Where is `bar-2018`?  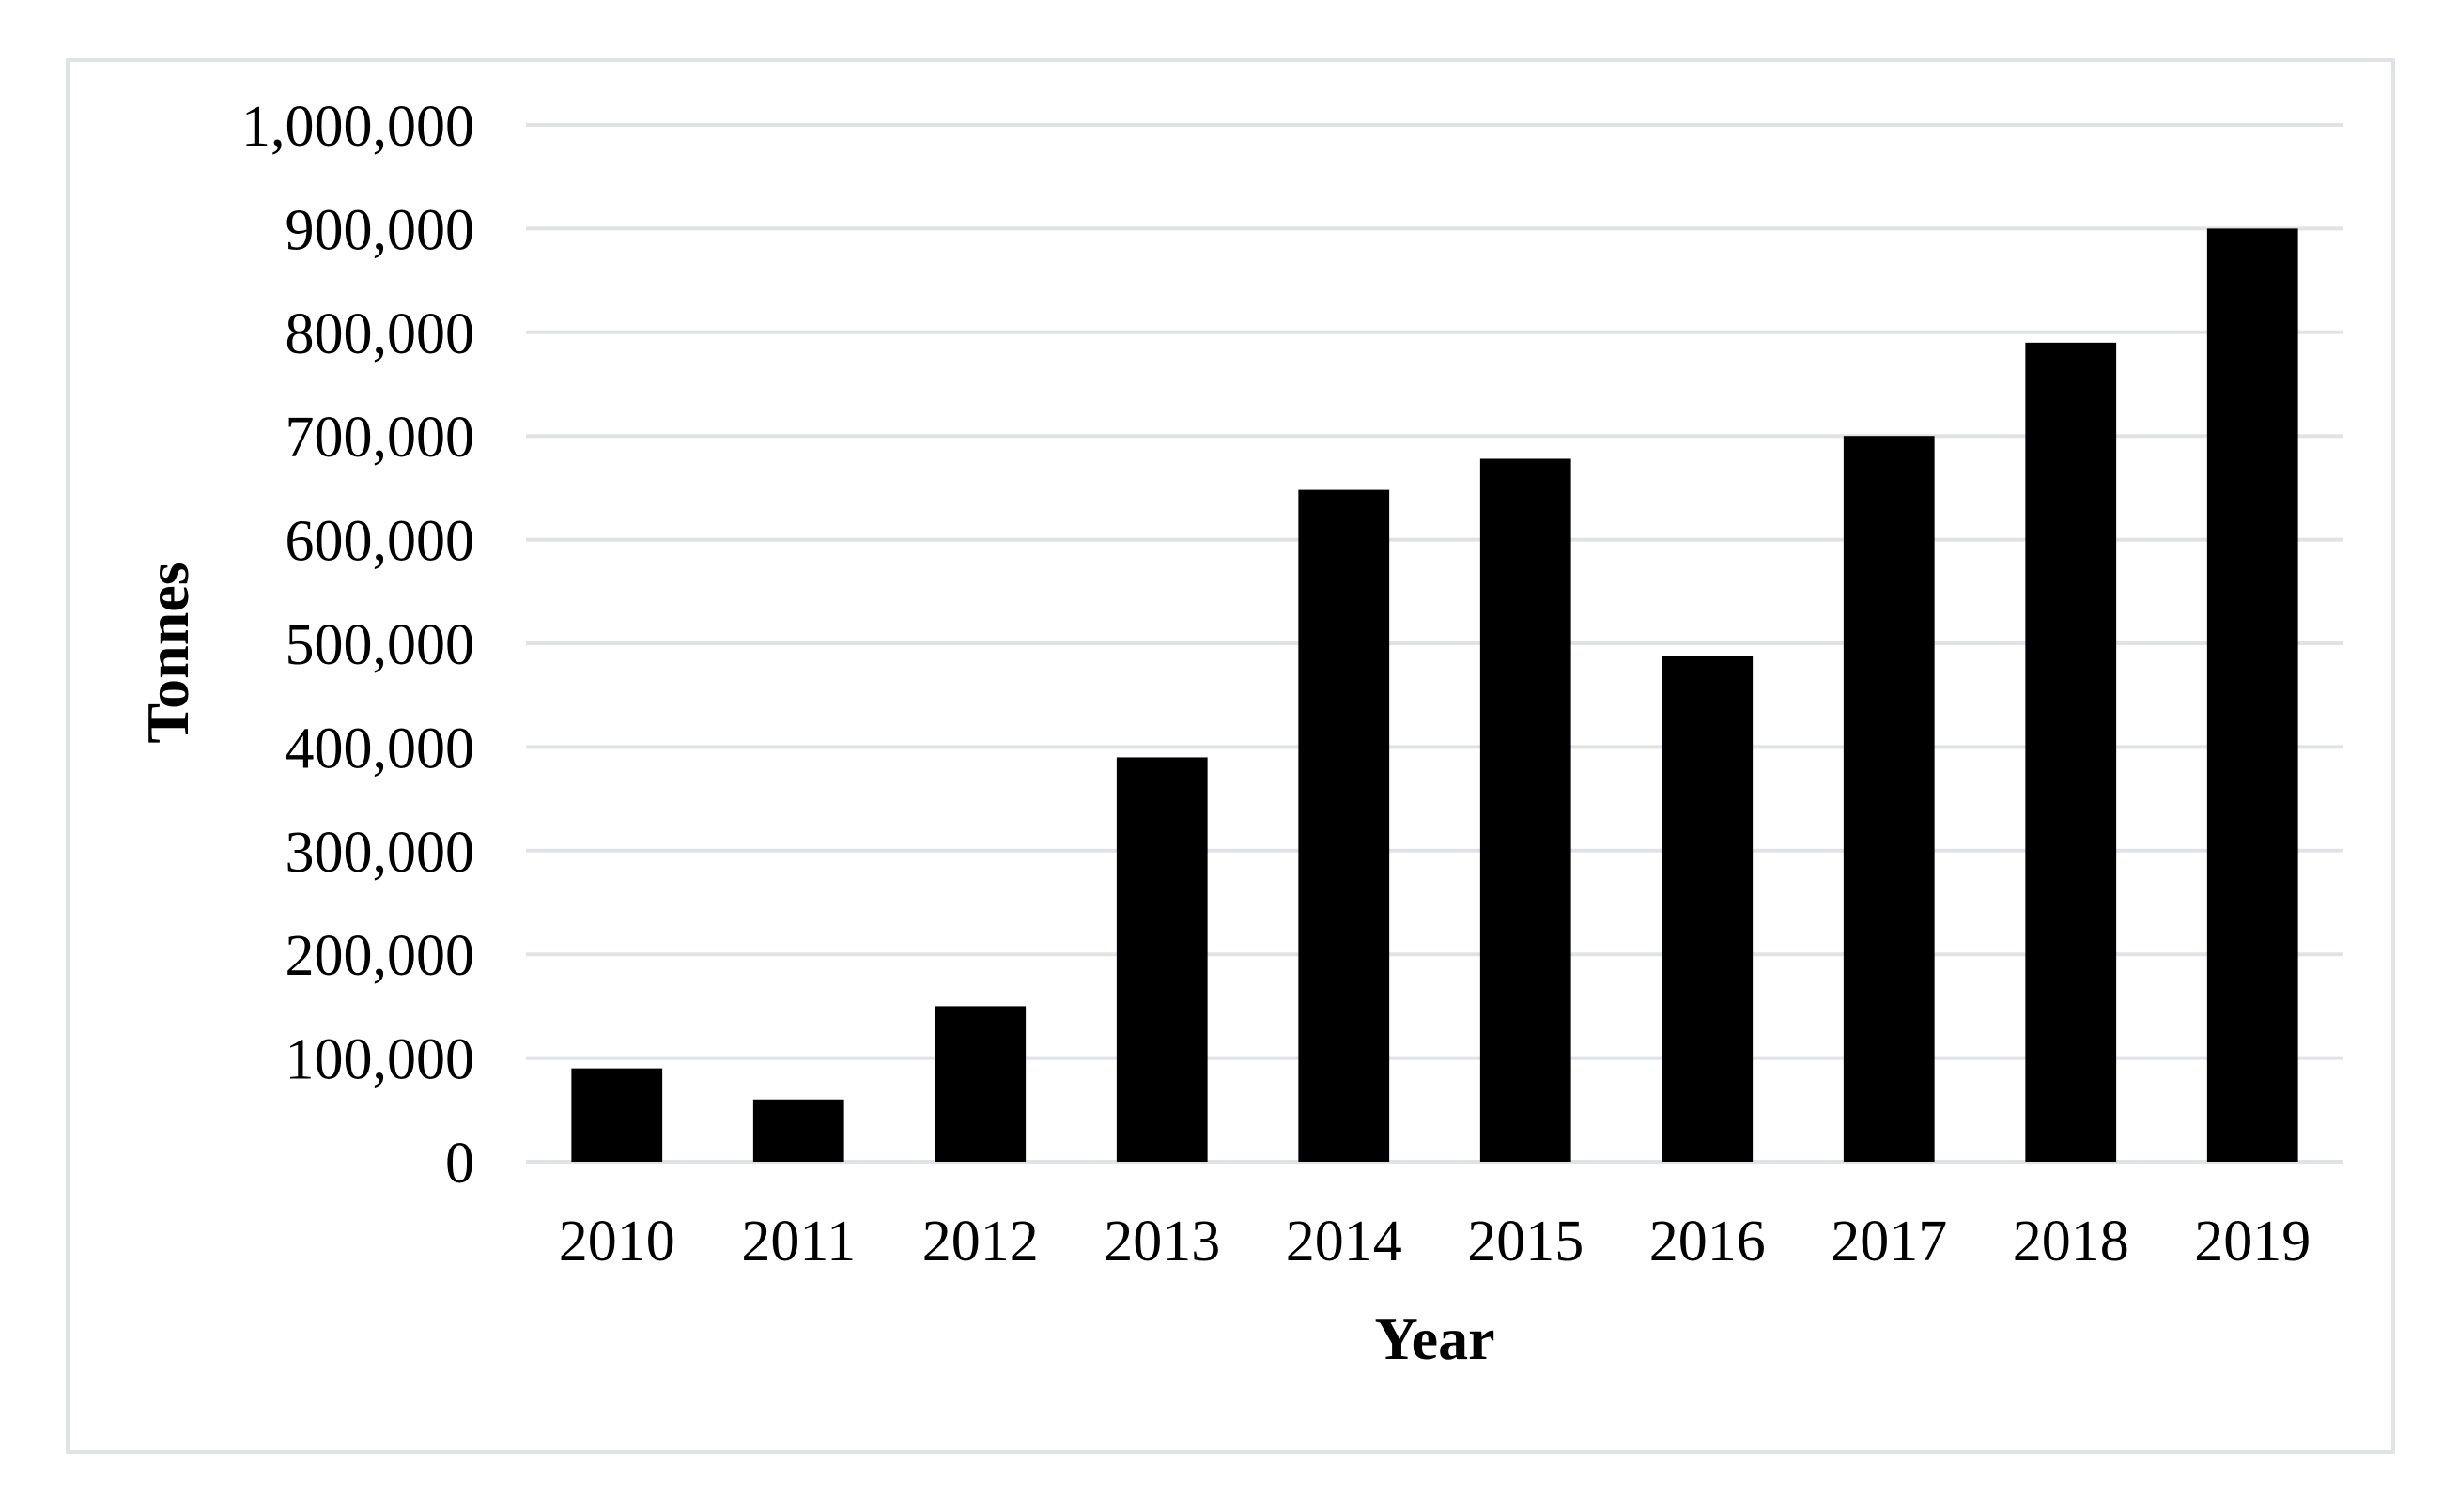 bar-2018 is located at coordinates (2071, 752).